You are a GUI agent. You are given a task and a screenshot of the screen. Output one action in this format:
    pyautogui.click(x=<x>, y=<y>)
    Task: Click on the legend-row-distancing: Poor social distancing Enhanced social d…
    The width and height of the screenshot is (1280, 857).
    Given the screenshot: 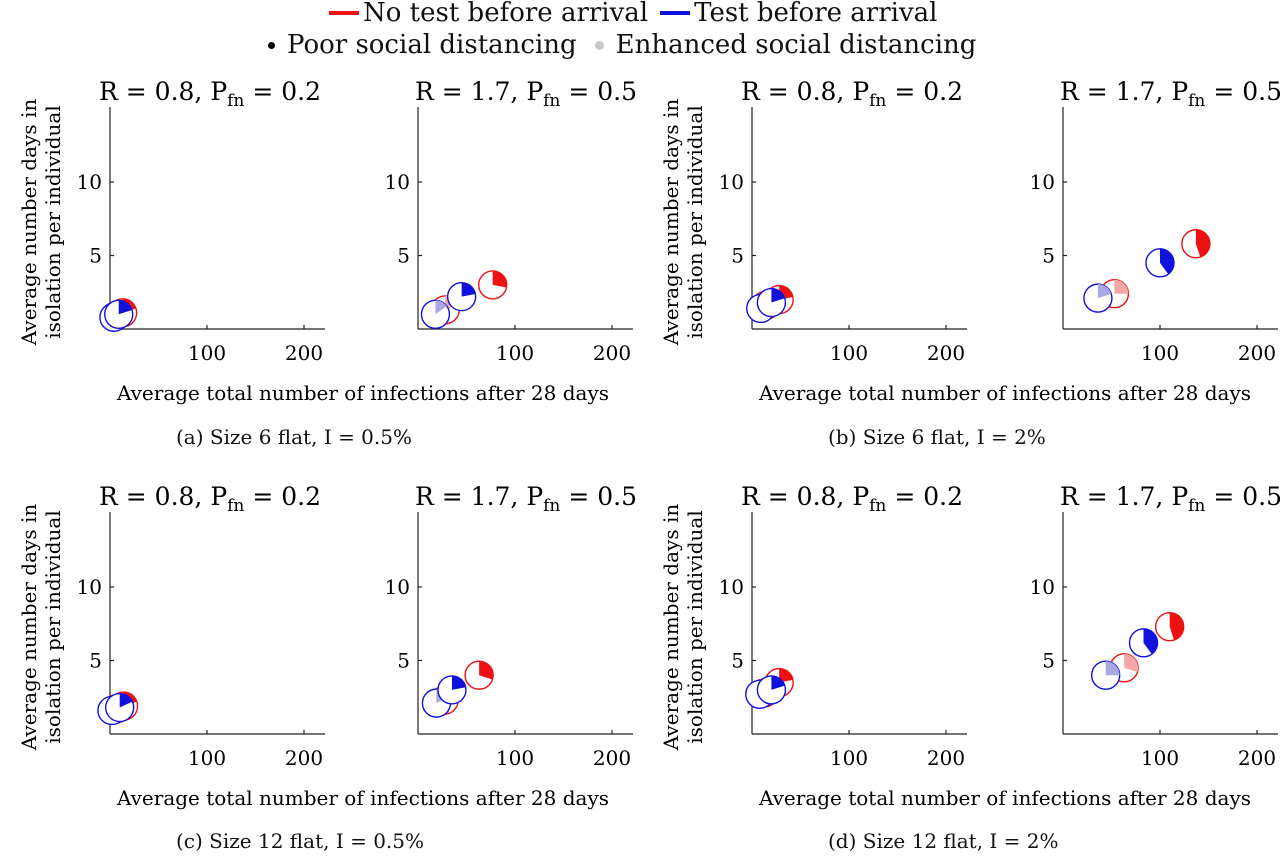 What is the action you would take?
    pyautogui.click(x=619, y=45)
    